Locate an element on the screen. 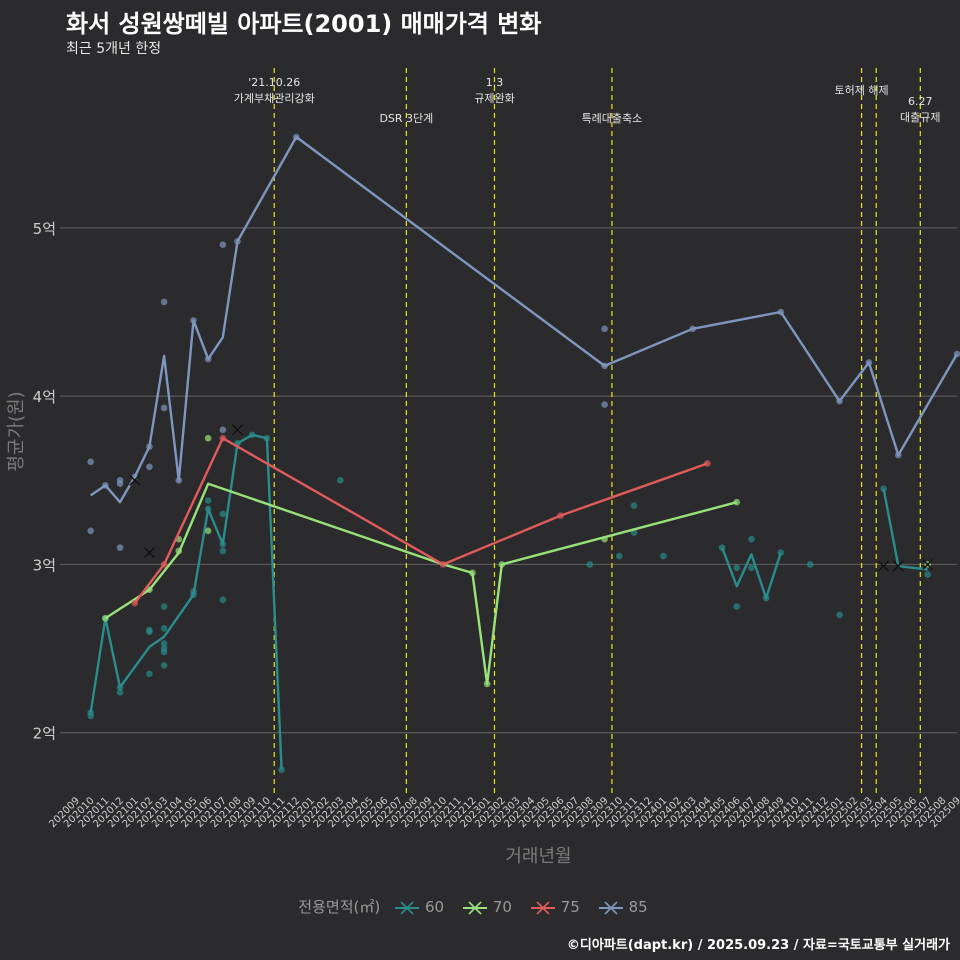  legend-item-70: 70 is located at coordinates (487, 907).